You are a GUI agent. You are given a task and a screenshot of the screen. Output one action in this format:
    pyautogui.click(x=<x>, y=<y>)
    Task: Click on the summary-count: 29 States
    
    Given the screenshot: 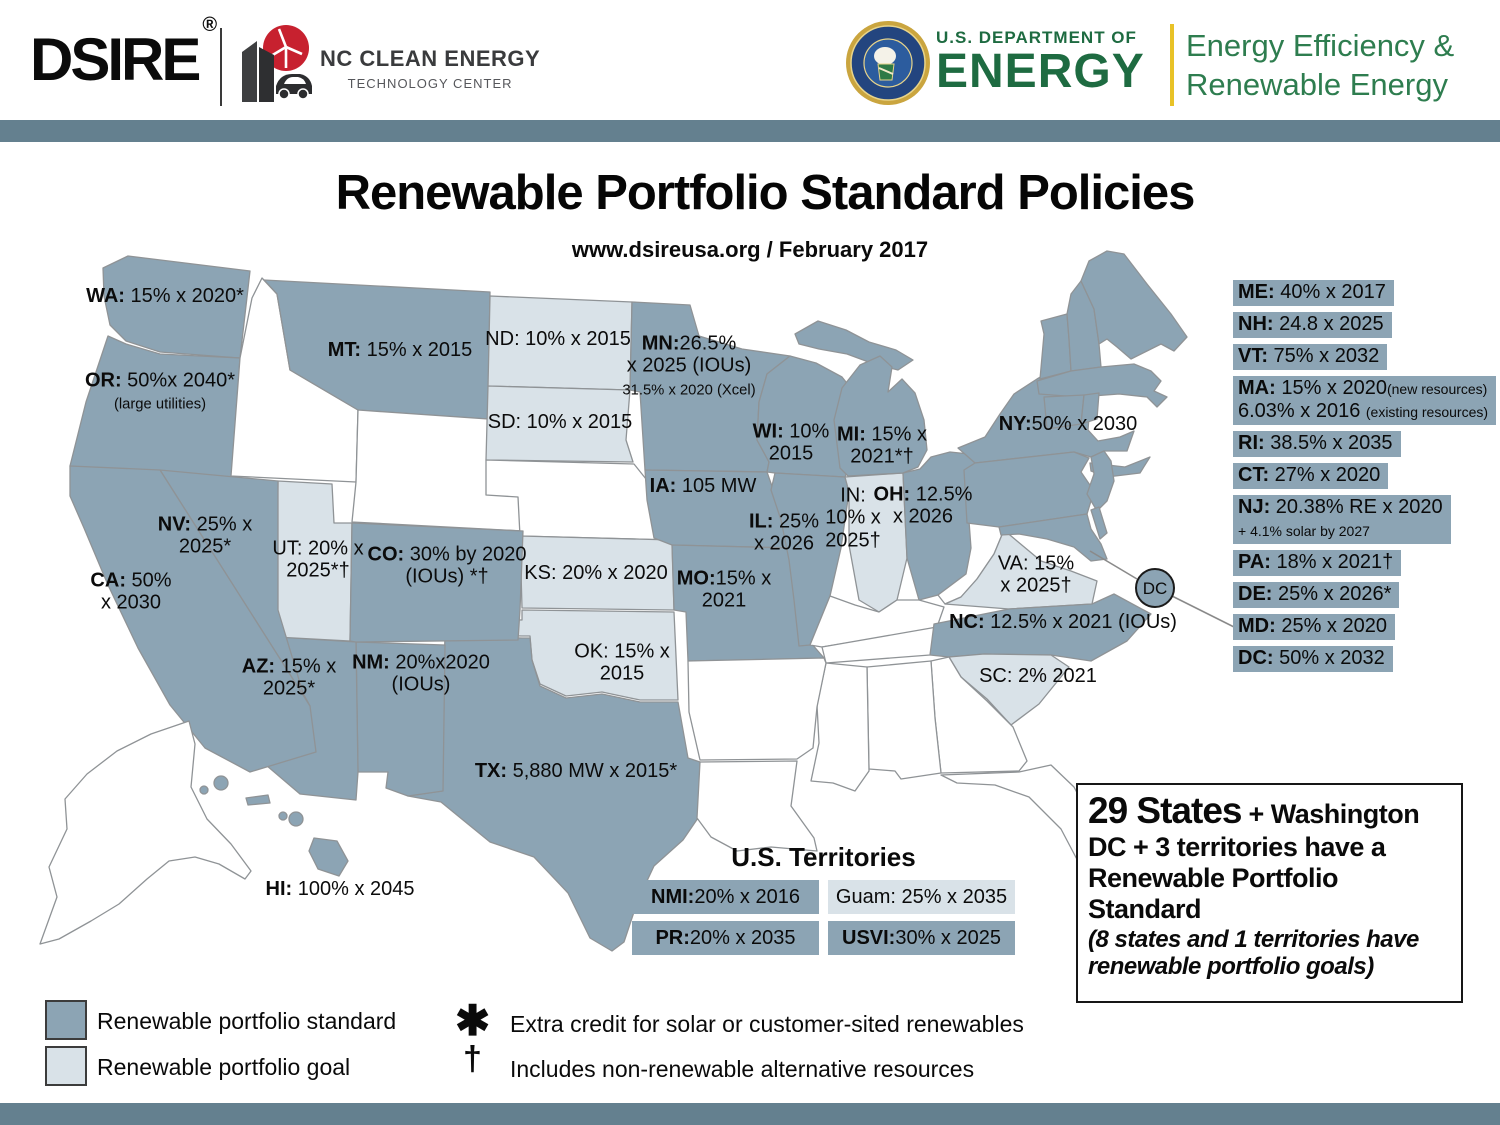 What is the action you would take?
    pyautogui.click(x=1165, y=810)
    